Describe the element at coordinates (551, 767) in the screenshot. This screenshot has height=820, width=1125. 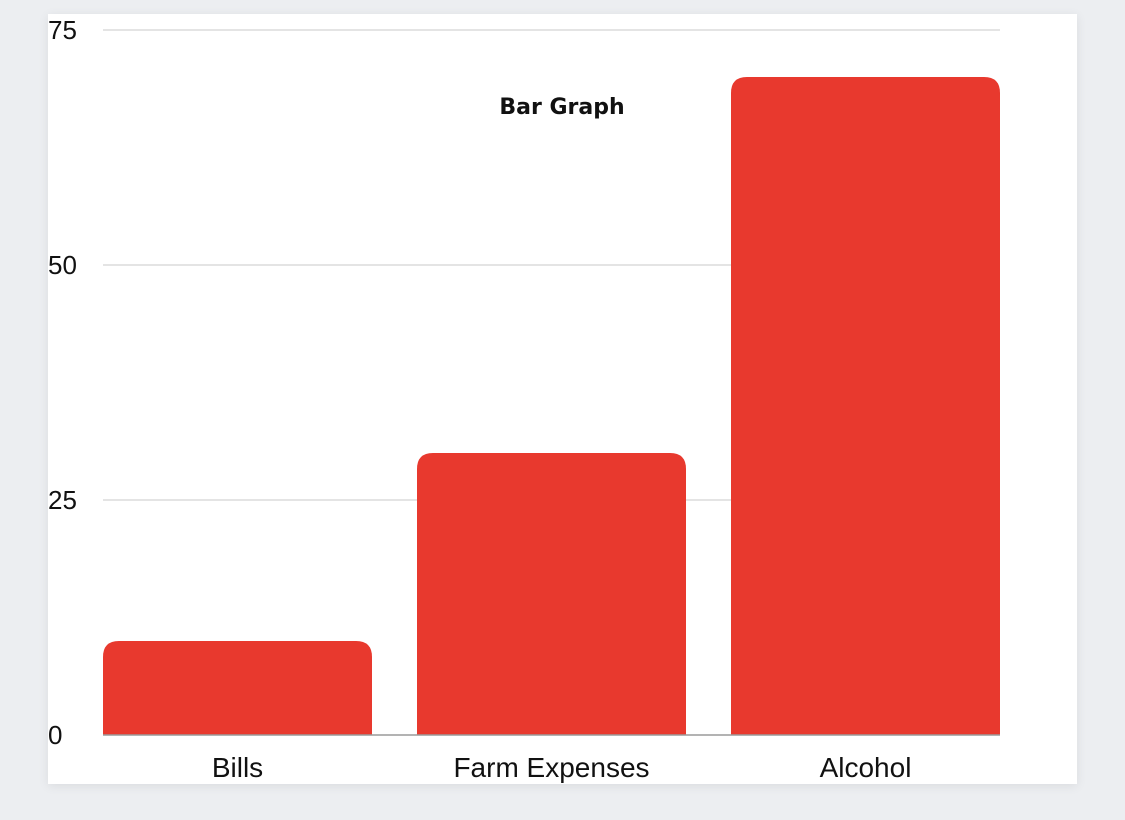
I see `x-category-label: Farm Expenses` at that location.